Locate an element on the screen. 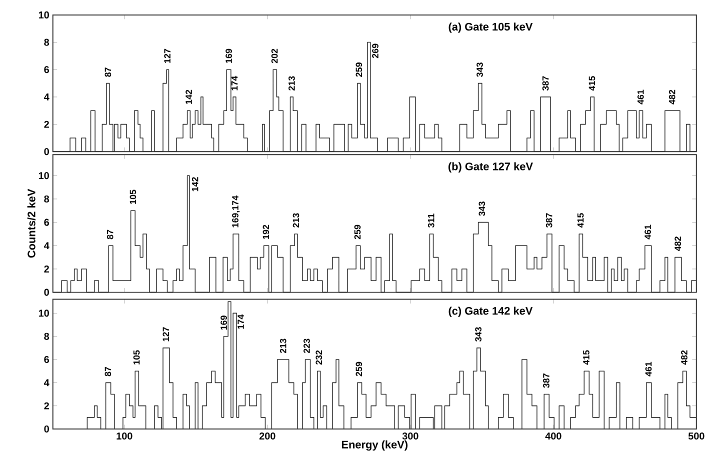 This screenshot has width=708, height=461. x-axis-title: Energy (keV) is located at coordinates (375, 445).